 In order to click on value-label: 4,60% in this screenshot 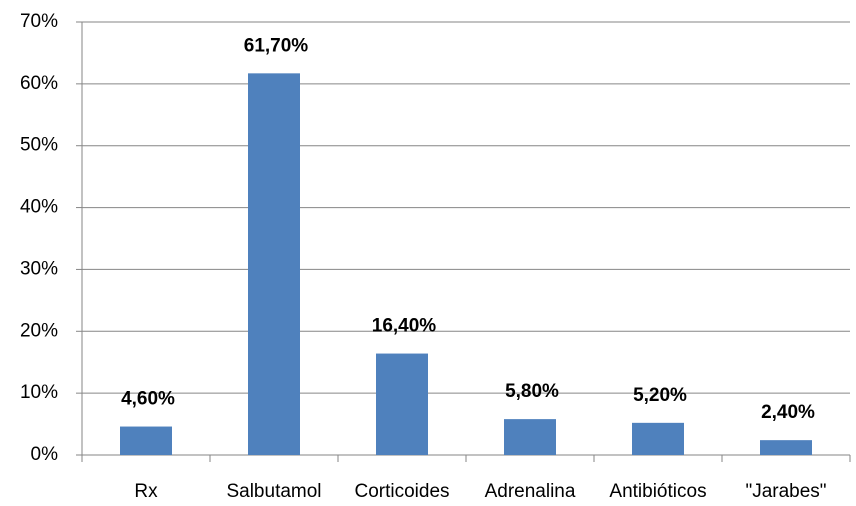, I will do `click(148, 399)`.